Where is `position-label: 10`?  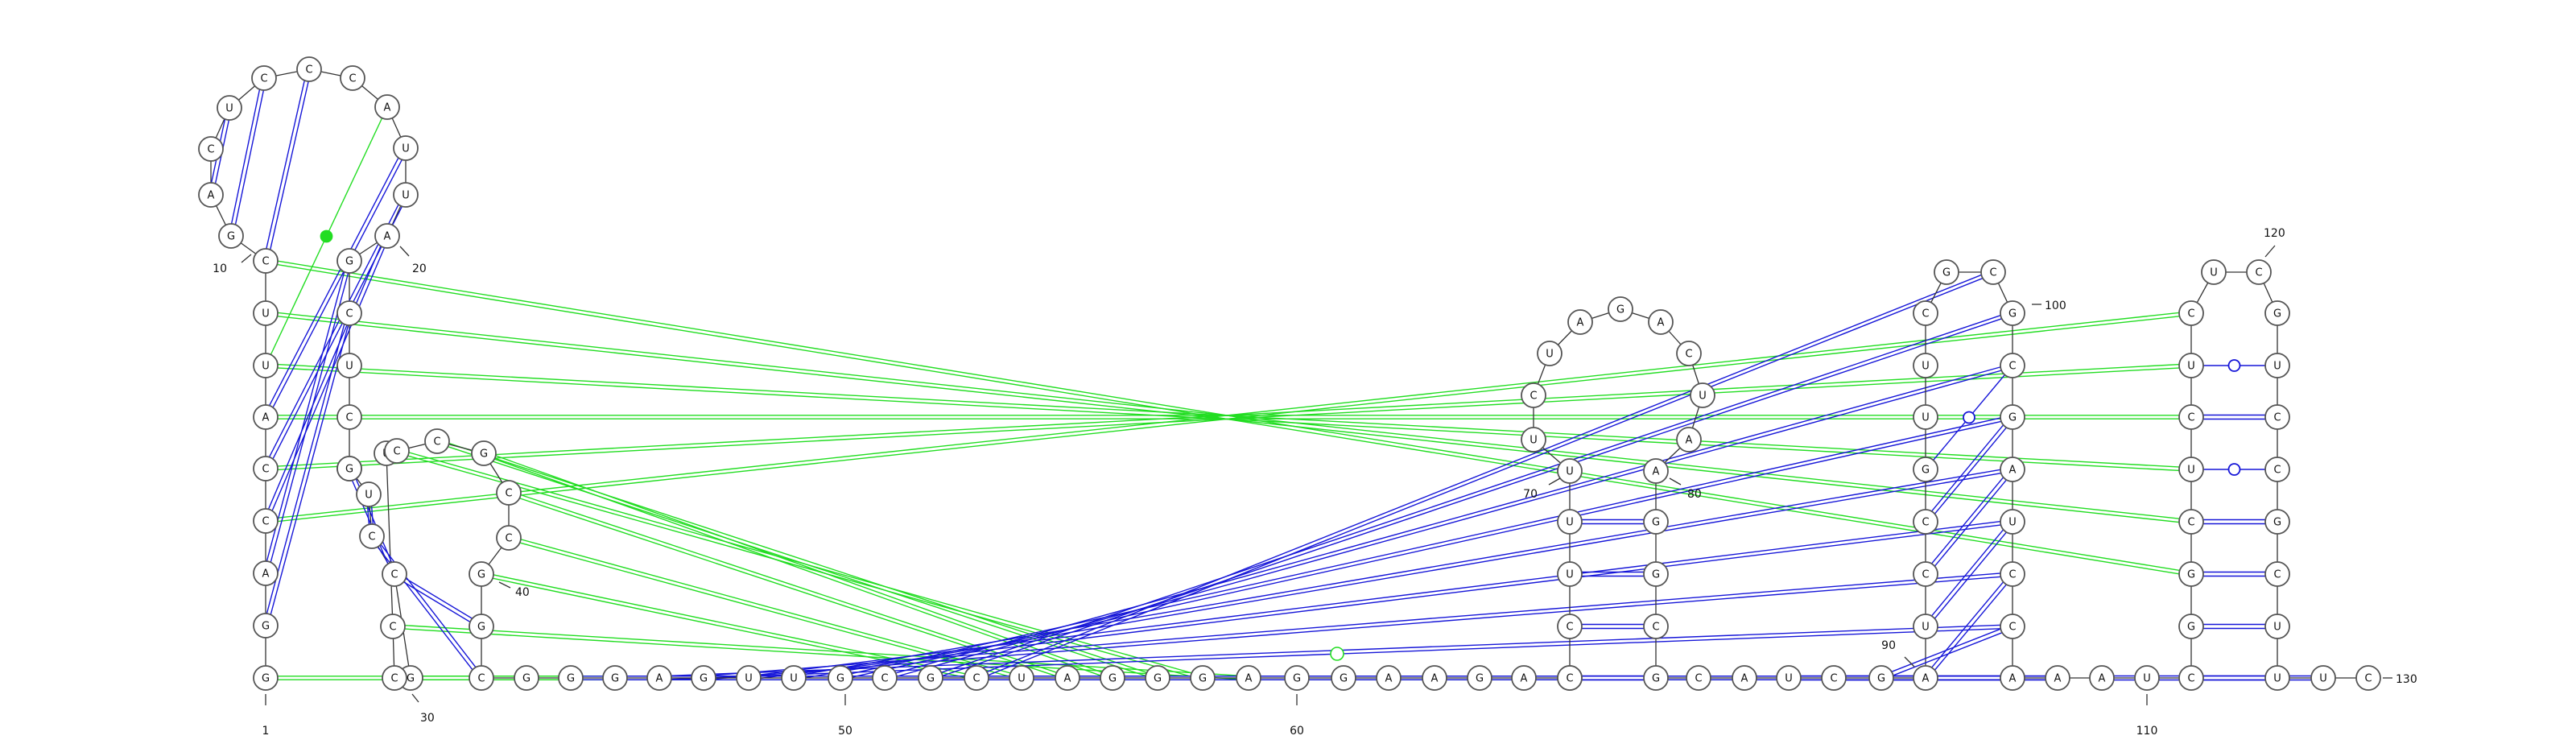 position-label: 10 is located at coordinates (220, 268).